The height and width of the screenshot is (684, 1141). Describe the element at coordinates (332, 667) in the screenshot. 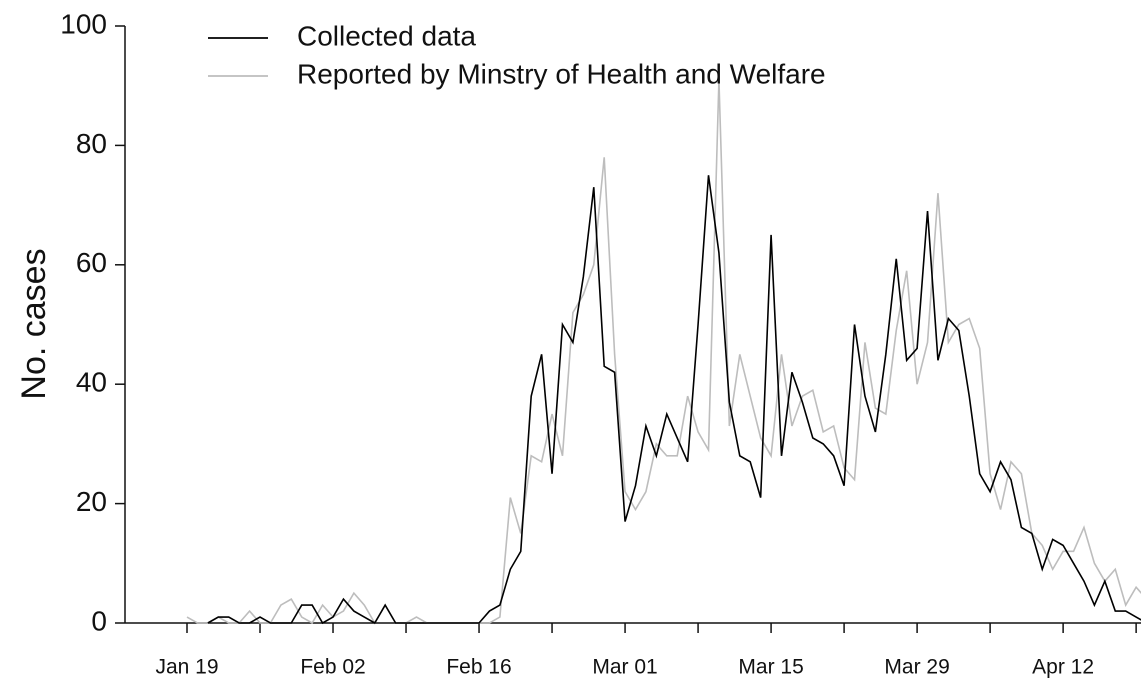

I see `x-tick-label: Feb 02` at that location.